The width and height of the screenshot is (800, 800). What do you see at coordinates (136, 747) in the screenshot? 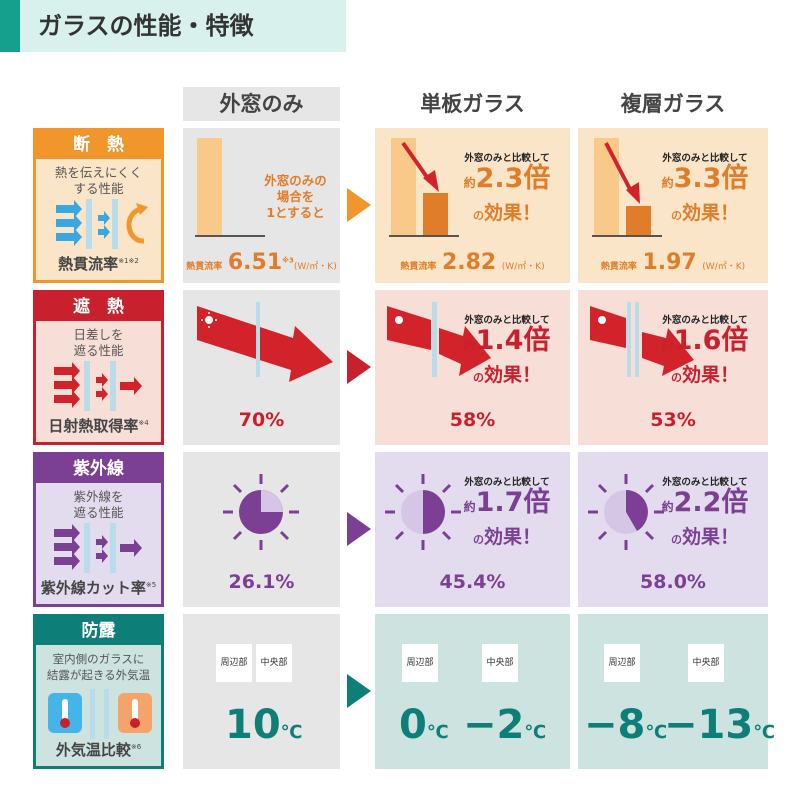
I see `footnote: ※6` at bounding box center [136, 747].